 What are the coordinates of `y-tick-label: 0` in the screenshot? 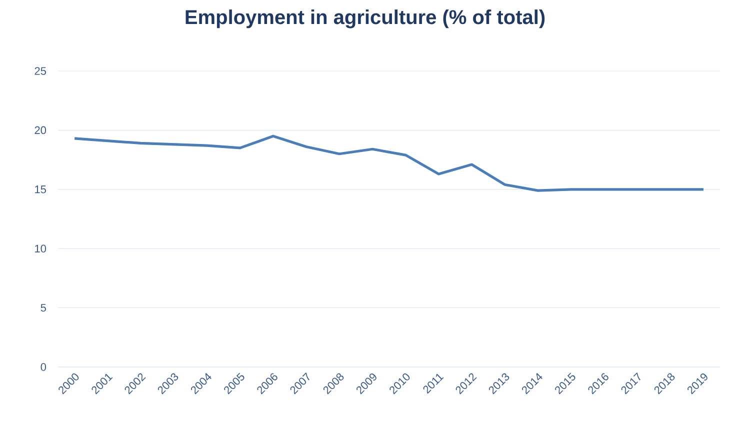 It's located at (43, 367).